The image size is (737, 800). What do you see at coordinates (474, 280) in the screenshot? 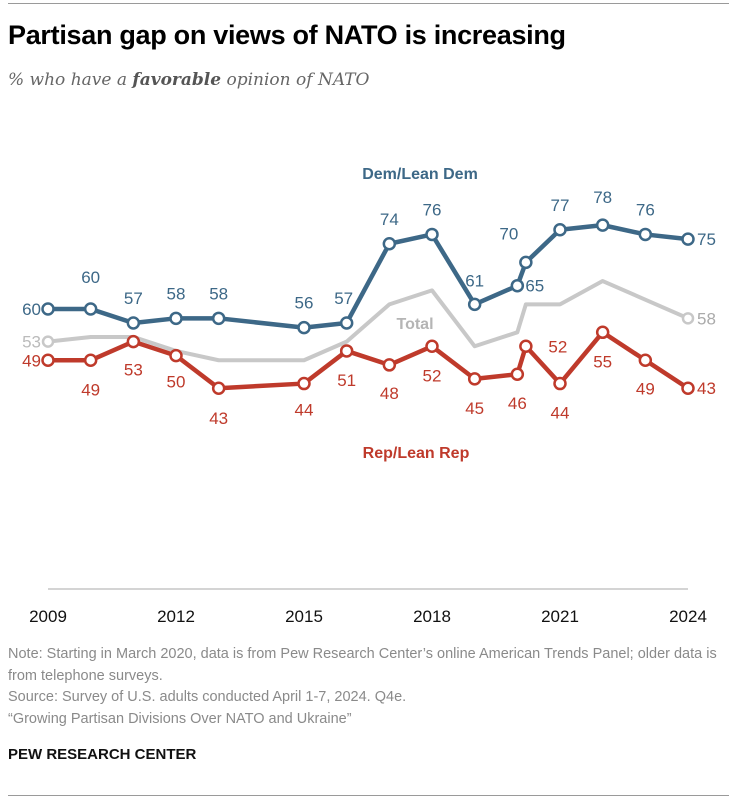
I see `dem-data-label: 61` at bounding box center [474, 280].